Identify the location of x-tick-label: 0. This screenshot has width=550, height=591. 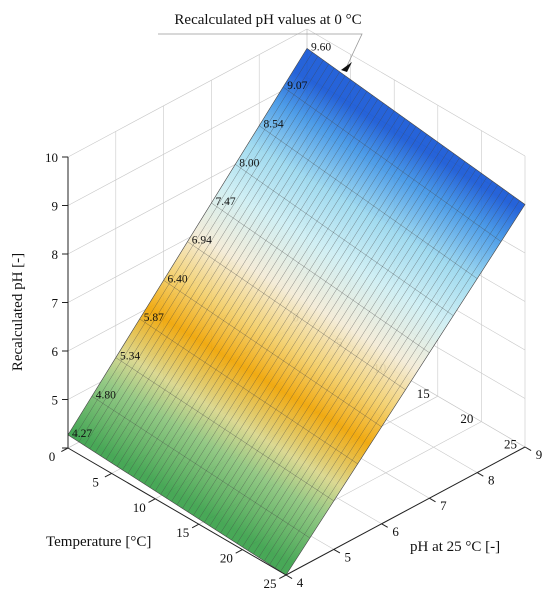
(52, 456).